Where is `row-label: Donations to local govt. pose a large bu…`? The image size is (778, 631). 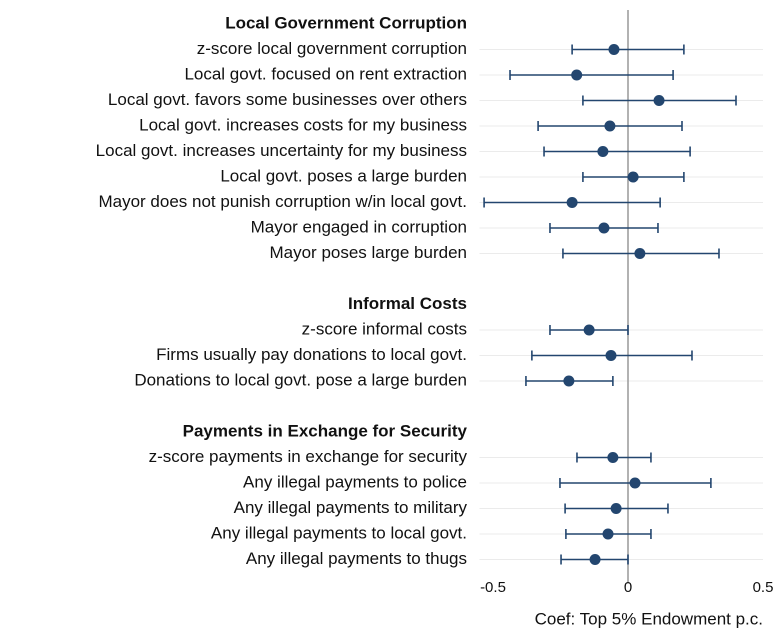 row-label: Donations to local govt. pose a large bu… is located at coordinates (300, 379).